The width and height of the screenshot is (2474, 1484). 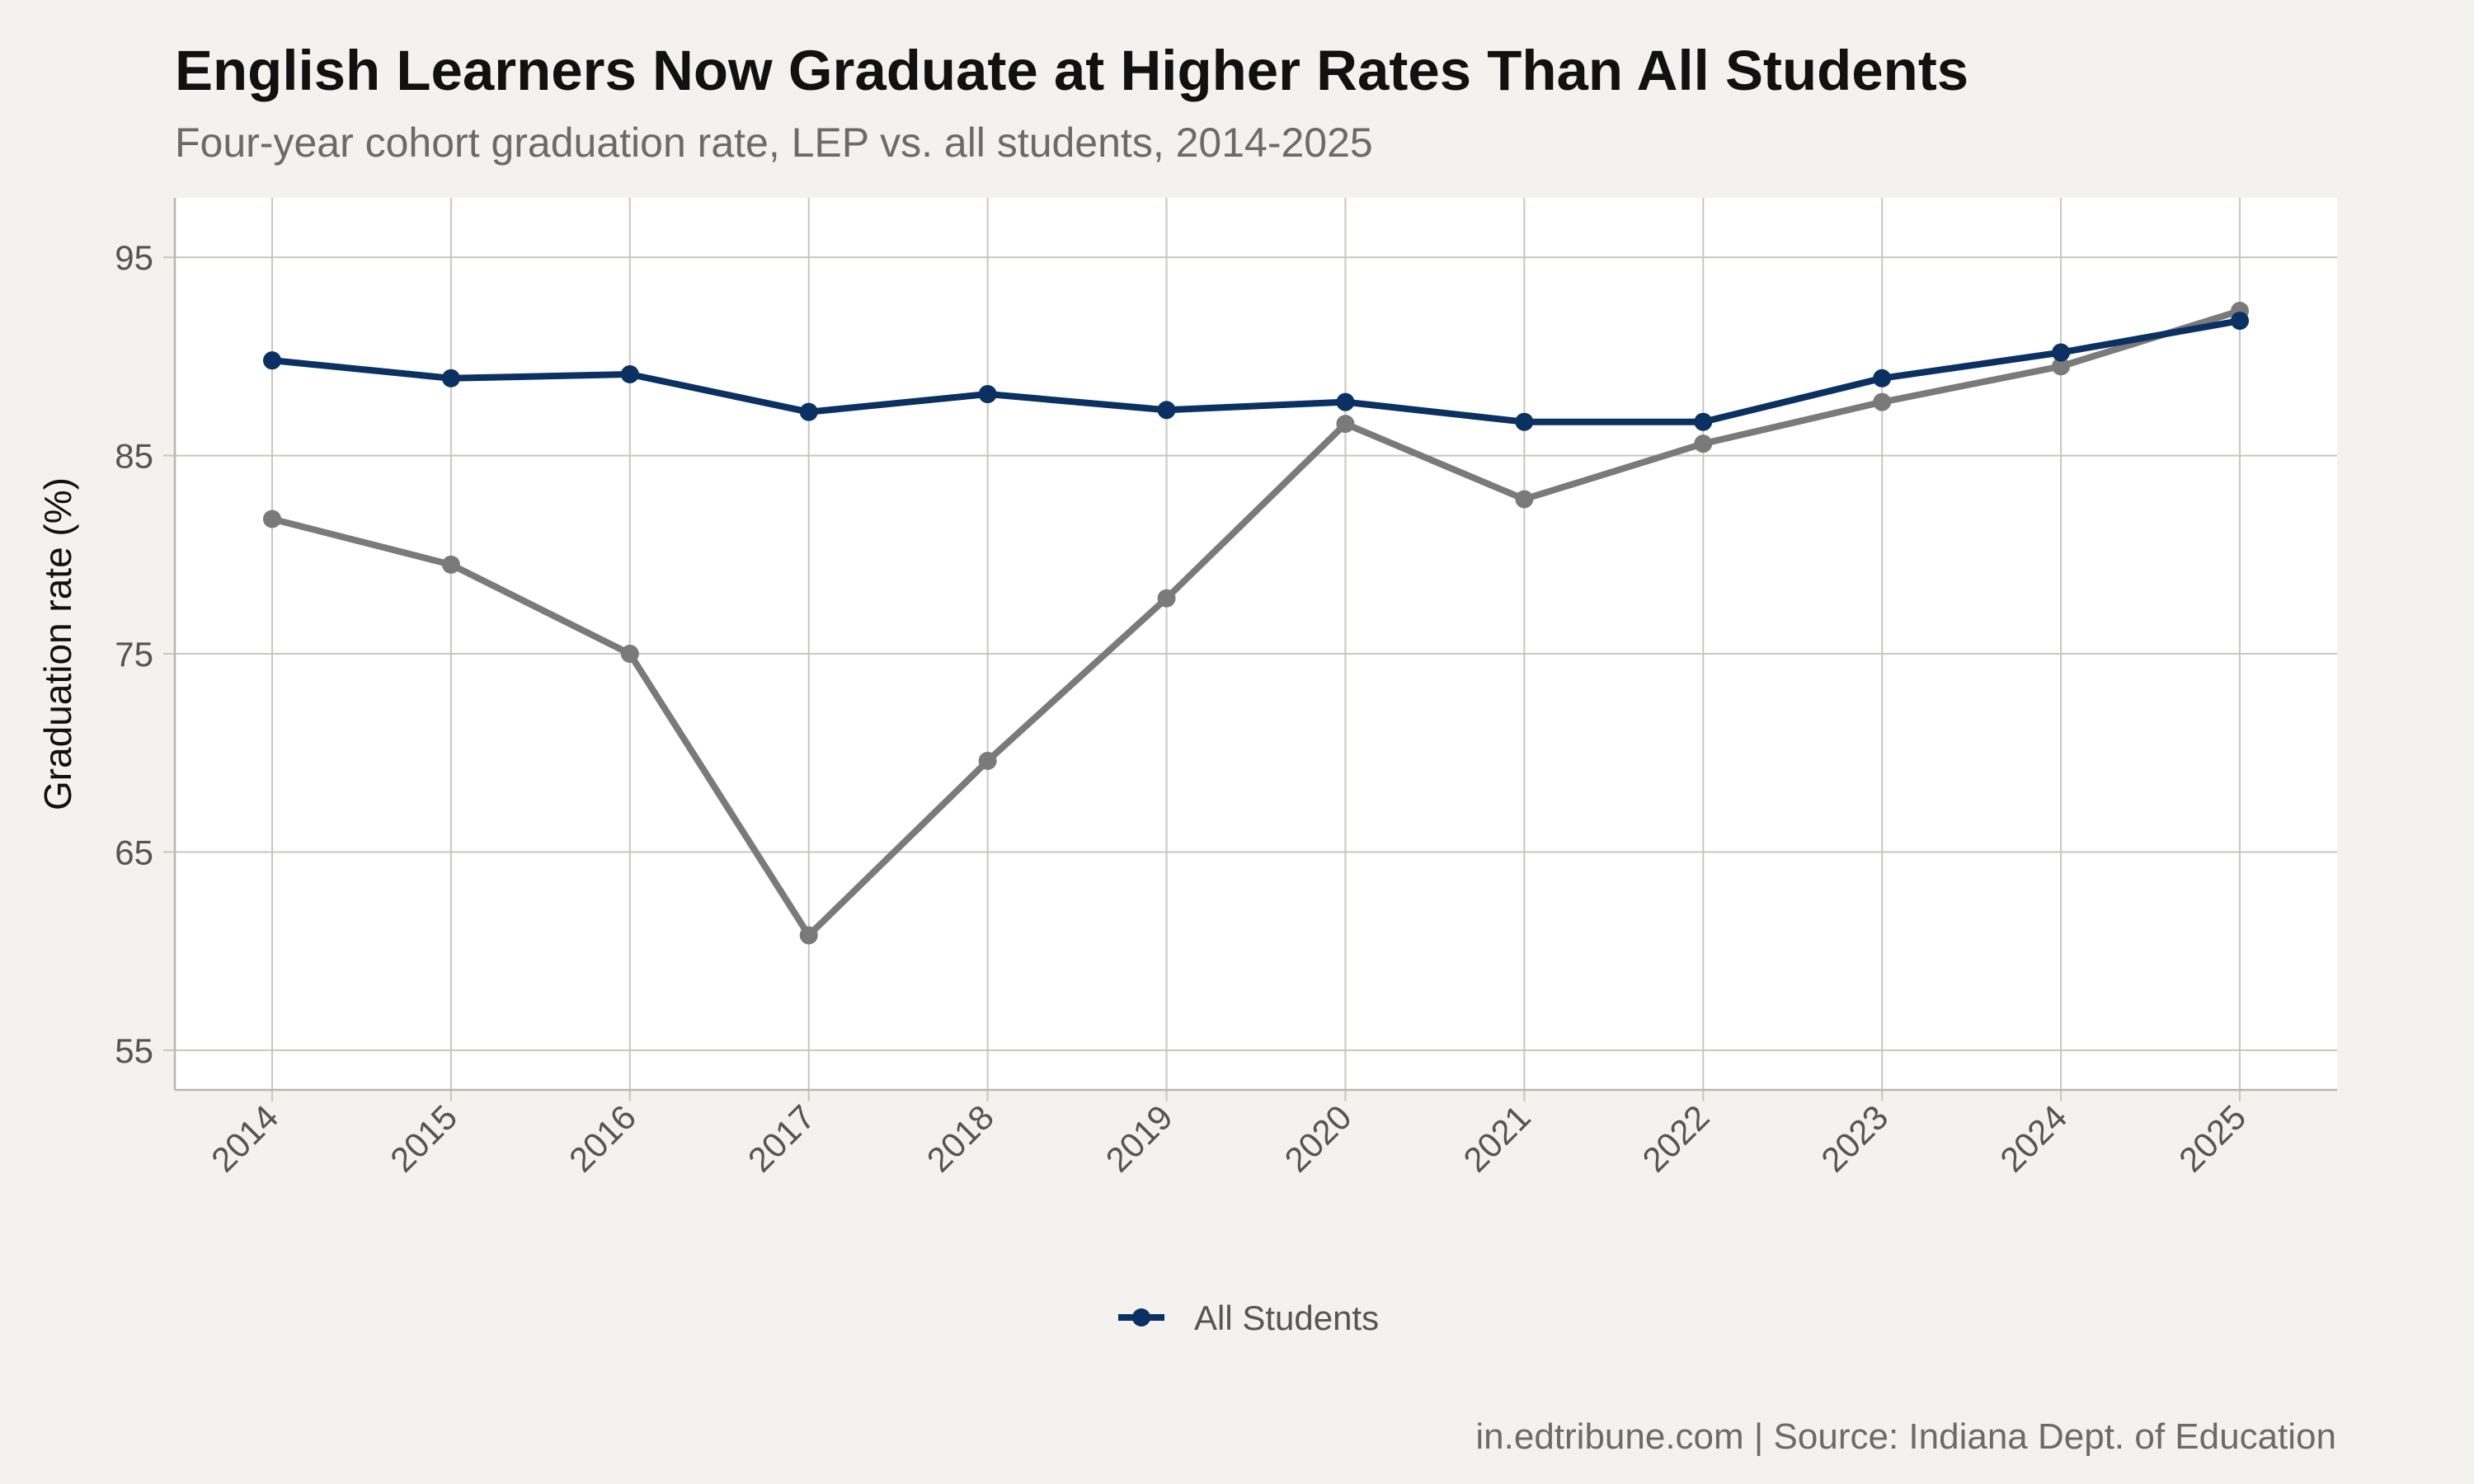 I want to click on x-tick-label: 2019, so click(x=1139, y=1138).